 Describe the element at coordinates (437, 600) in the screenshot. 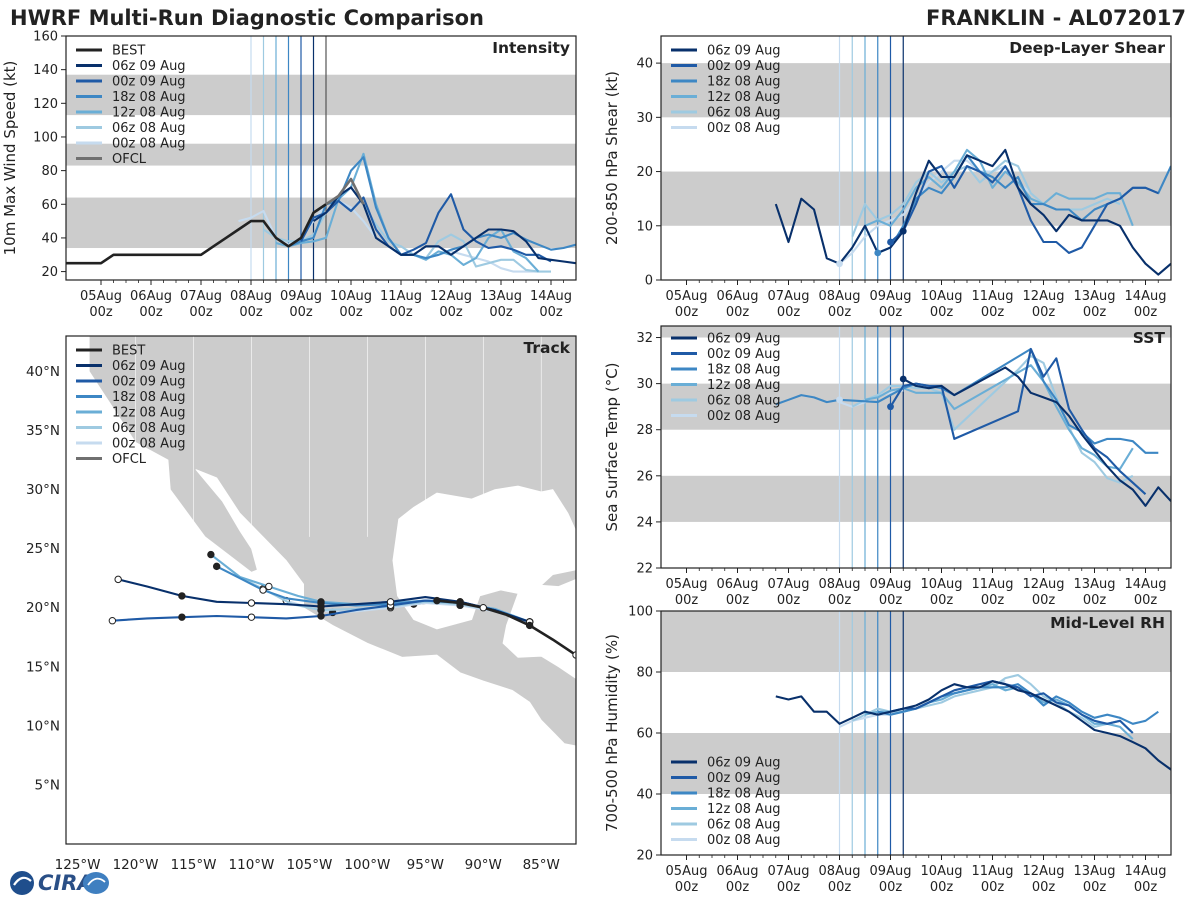

I see `track-point-best` at that location.